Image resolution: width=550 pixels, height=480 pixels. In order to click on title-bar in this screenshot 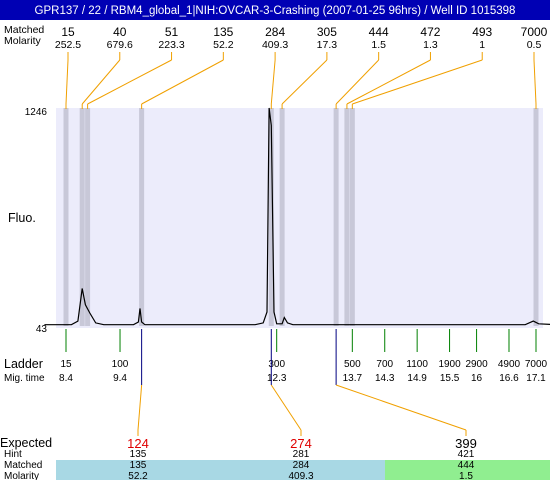, I will do `click(275, 10)`.